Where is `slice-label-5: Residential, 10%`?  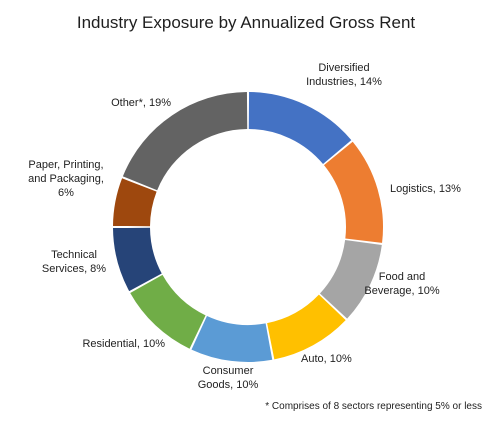
slice-label-5: Residential, 10% is located at coordinates (123, 344).